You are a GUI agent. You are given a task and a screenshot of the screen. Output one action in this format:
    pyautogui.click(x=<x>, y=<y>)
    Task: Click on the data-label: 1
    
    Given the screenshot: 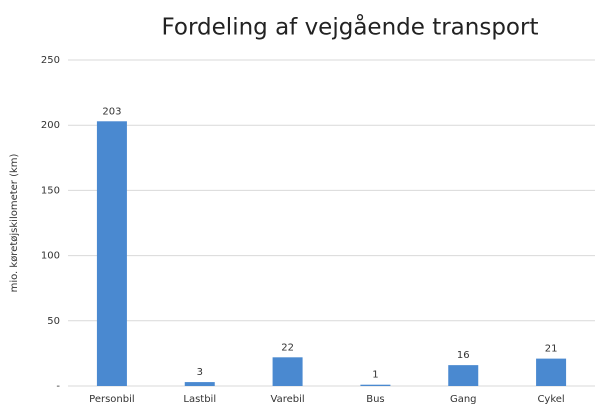 What is the action you would take?
    pyautogui.click(x=375, y=375)
    